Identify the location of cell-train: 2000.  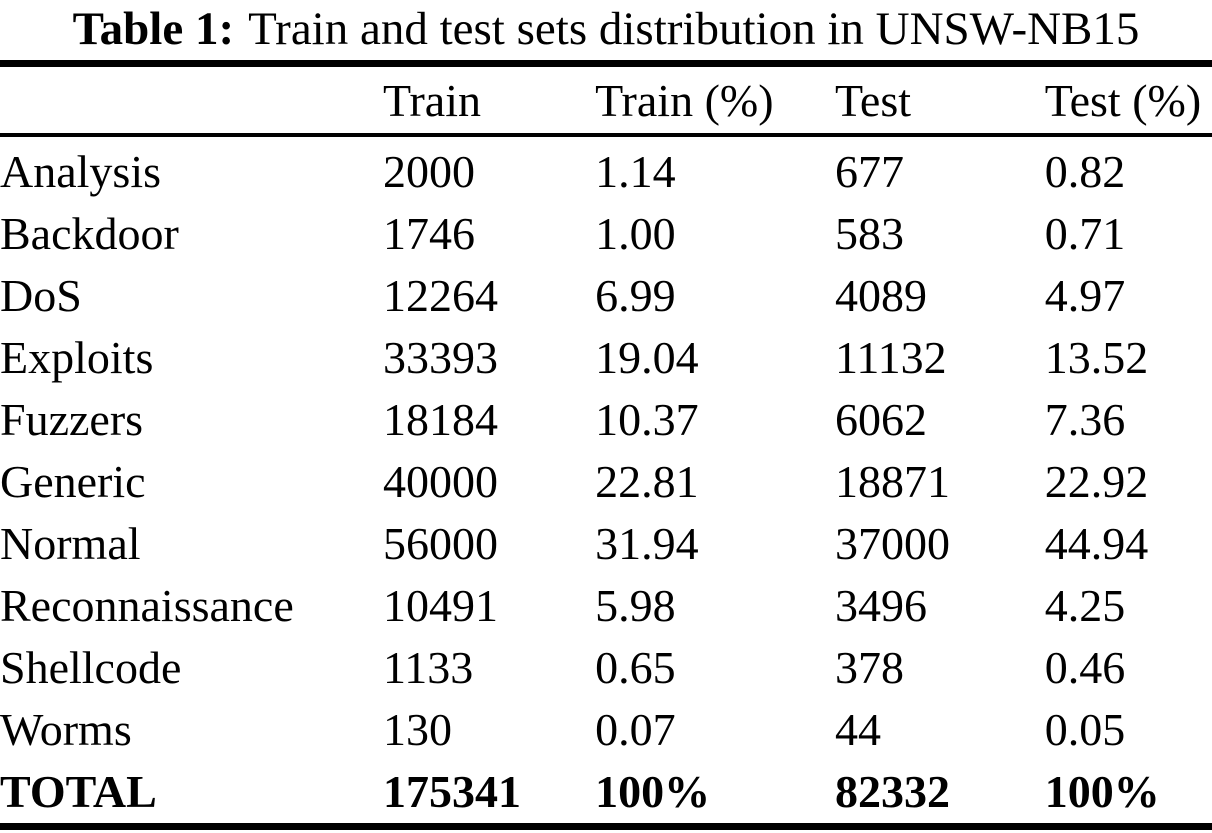
(428, 171).